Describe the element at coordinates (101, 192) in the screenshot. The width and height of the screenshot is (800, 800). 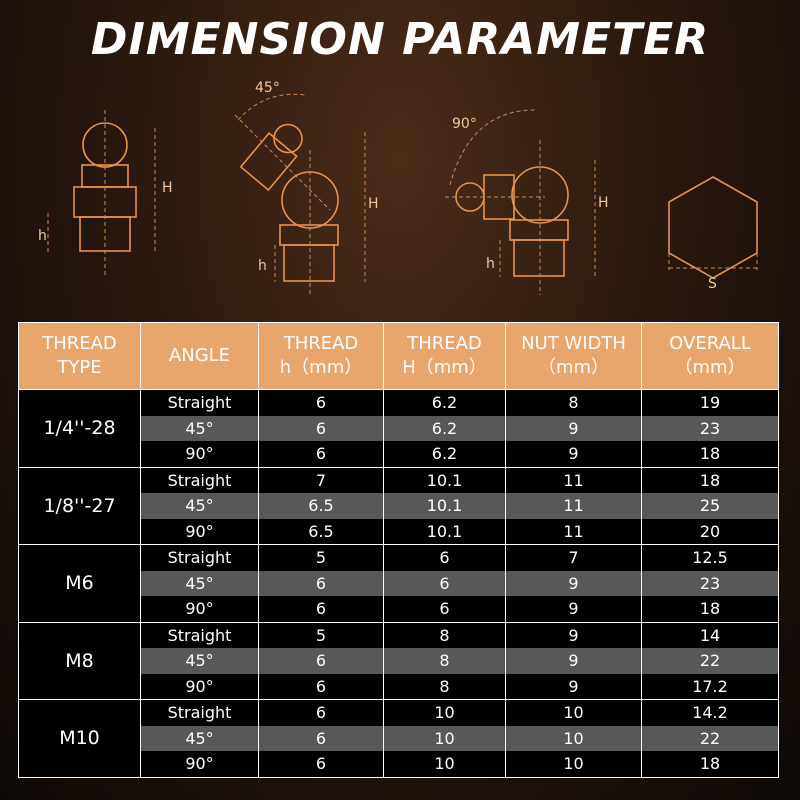
I see `straight-fitting` at that location.